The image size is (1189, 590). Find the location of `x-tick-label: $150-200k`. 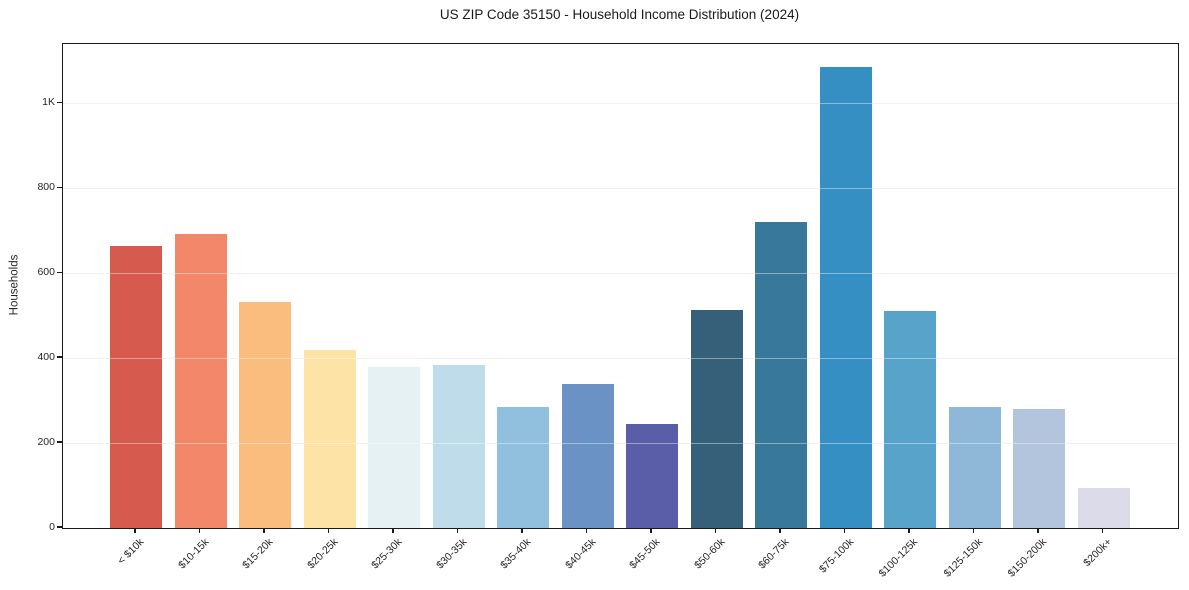

x-tick-label: $150-200k is located at coordinates (1027, 558).